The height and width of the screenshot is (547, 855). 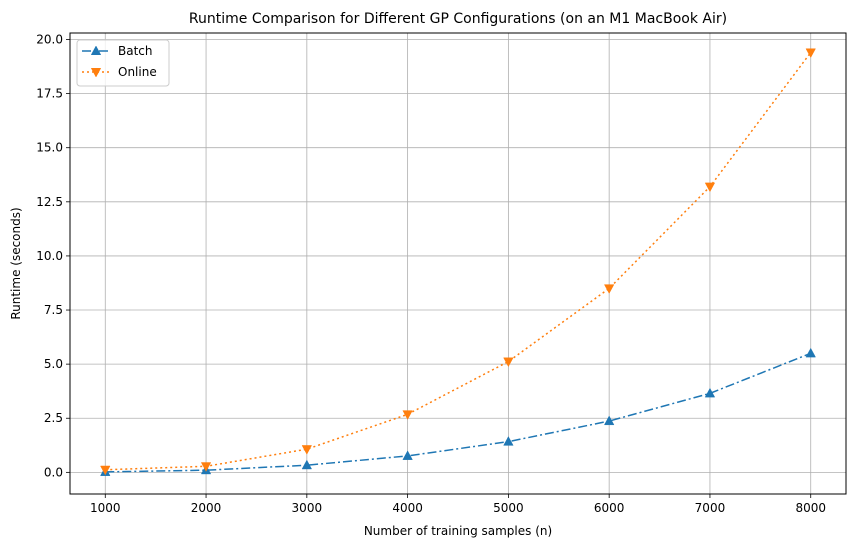 What do you see at coordinates (810, 508) in the screenshot?
I see `x-tick-label: 8000` at bounding box center [810, 508].